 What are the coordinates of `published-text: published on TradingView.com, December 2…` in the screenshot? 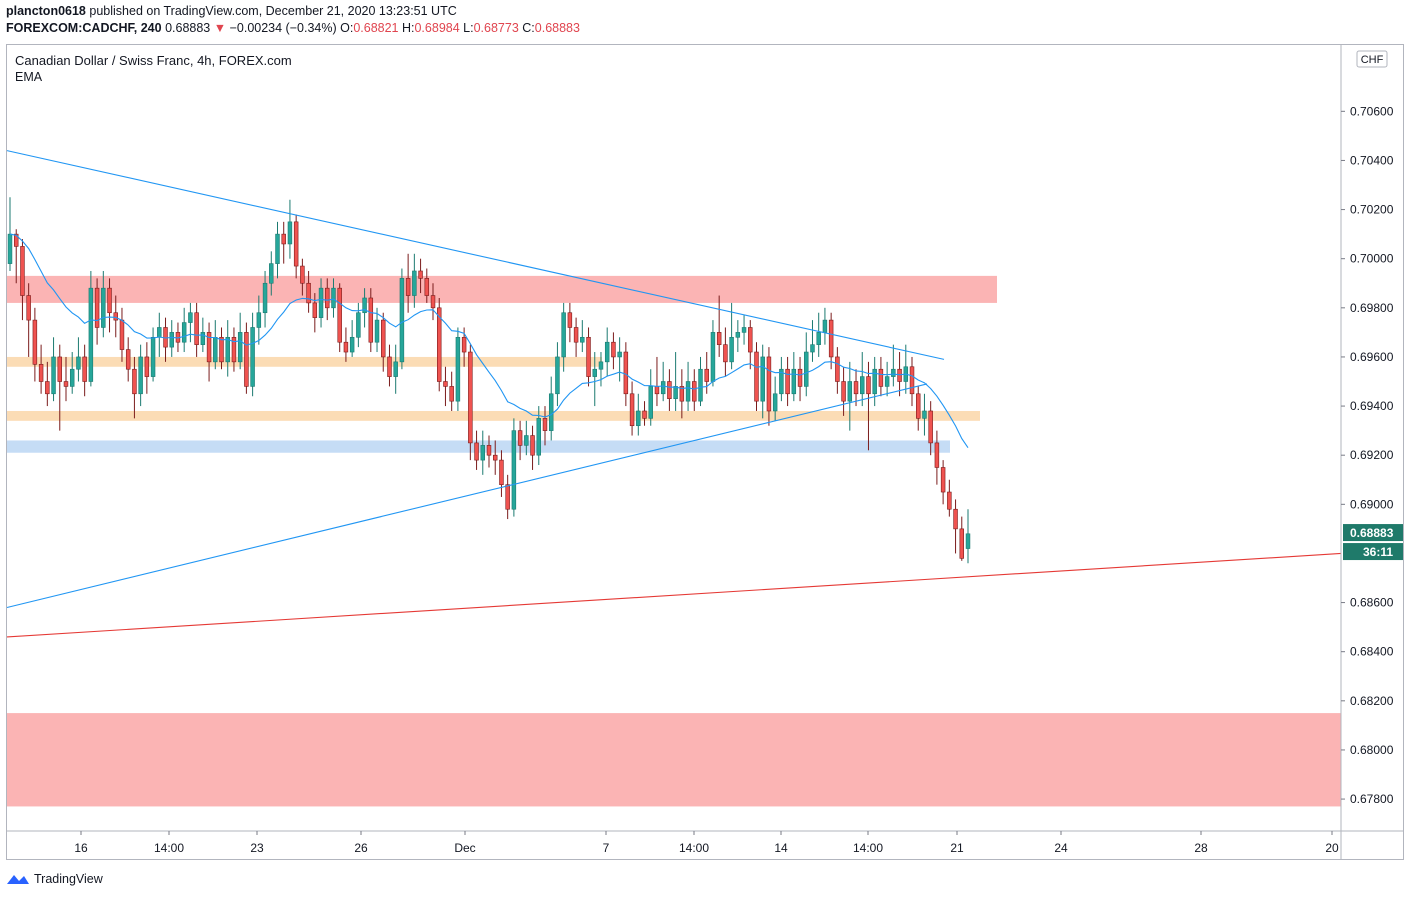 It's located at (273, 11).